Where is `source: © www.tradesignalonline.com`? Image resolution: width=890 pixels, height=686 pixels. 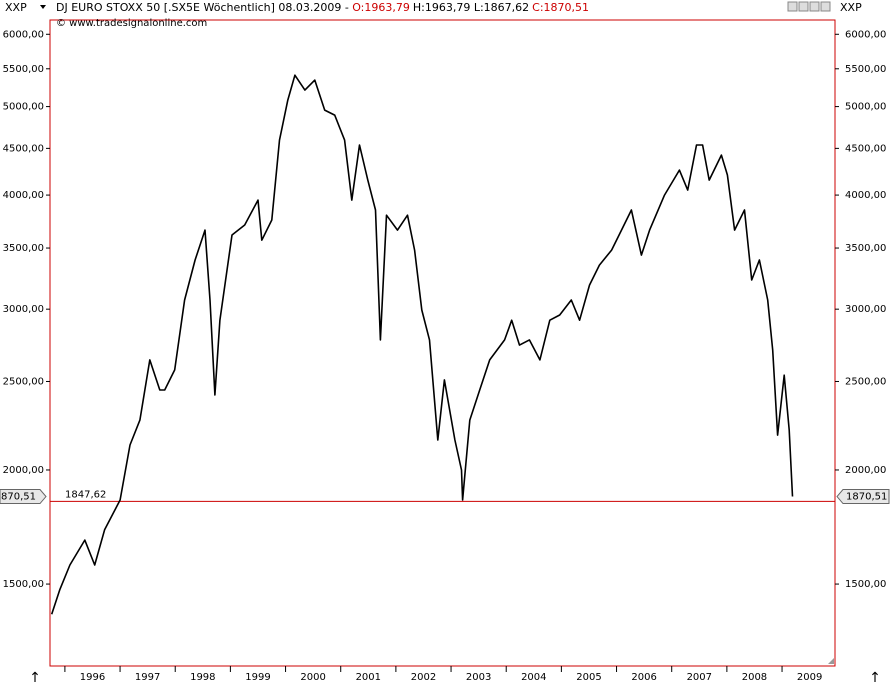
source: © www.tradesignalonline.com is located at coordinates (131, 23).